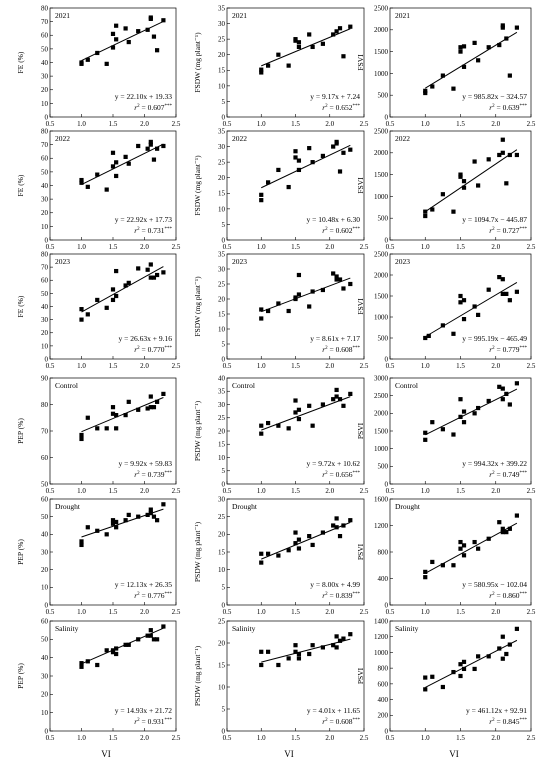 This screenshot has width=550, height=762. Describe the element at coordinates (496, 710) in the screenshot. I see `regression-equation: y = 461.12x + 92.91` at that location.